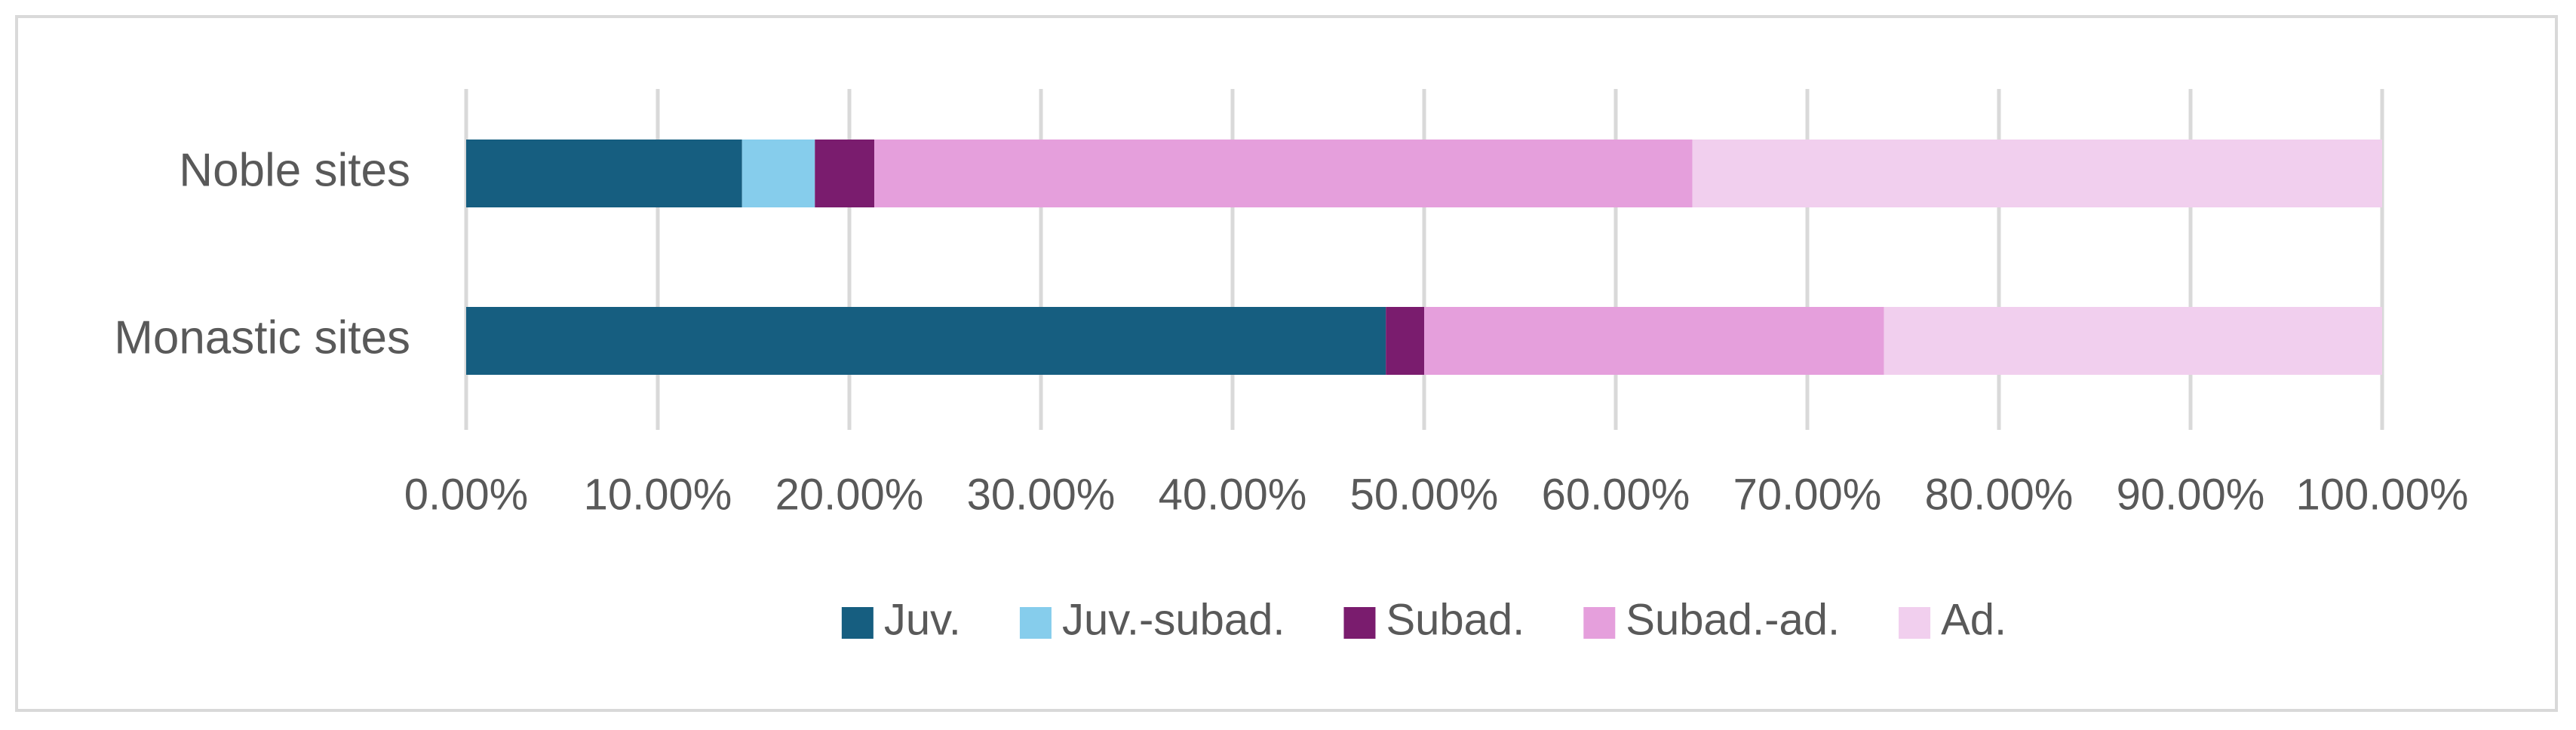 Image resolution: width=2576 pixels, height=730 pixels. I want to click on tick-label: 90.00%, so click(2191, 495).